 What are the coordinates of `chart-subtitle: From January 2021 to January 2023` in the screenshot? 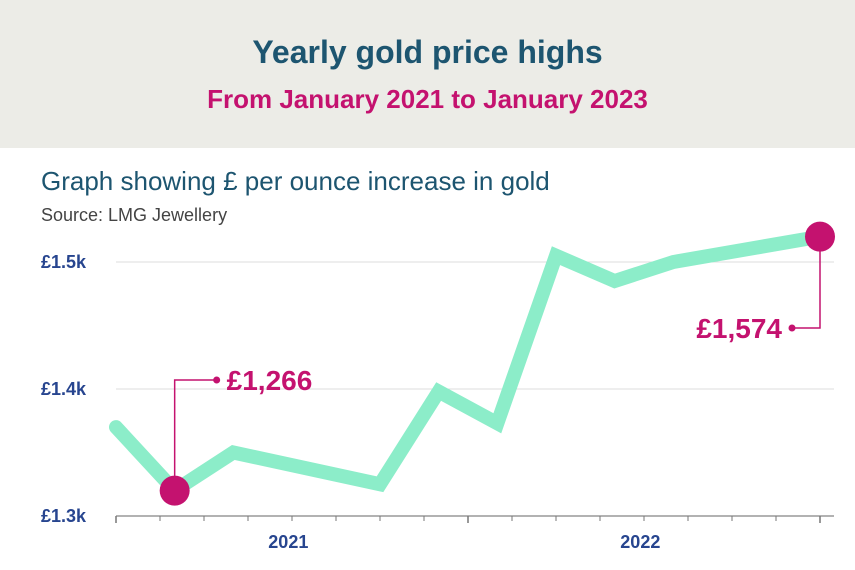 It's located at (427, 99).